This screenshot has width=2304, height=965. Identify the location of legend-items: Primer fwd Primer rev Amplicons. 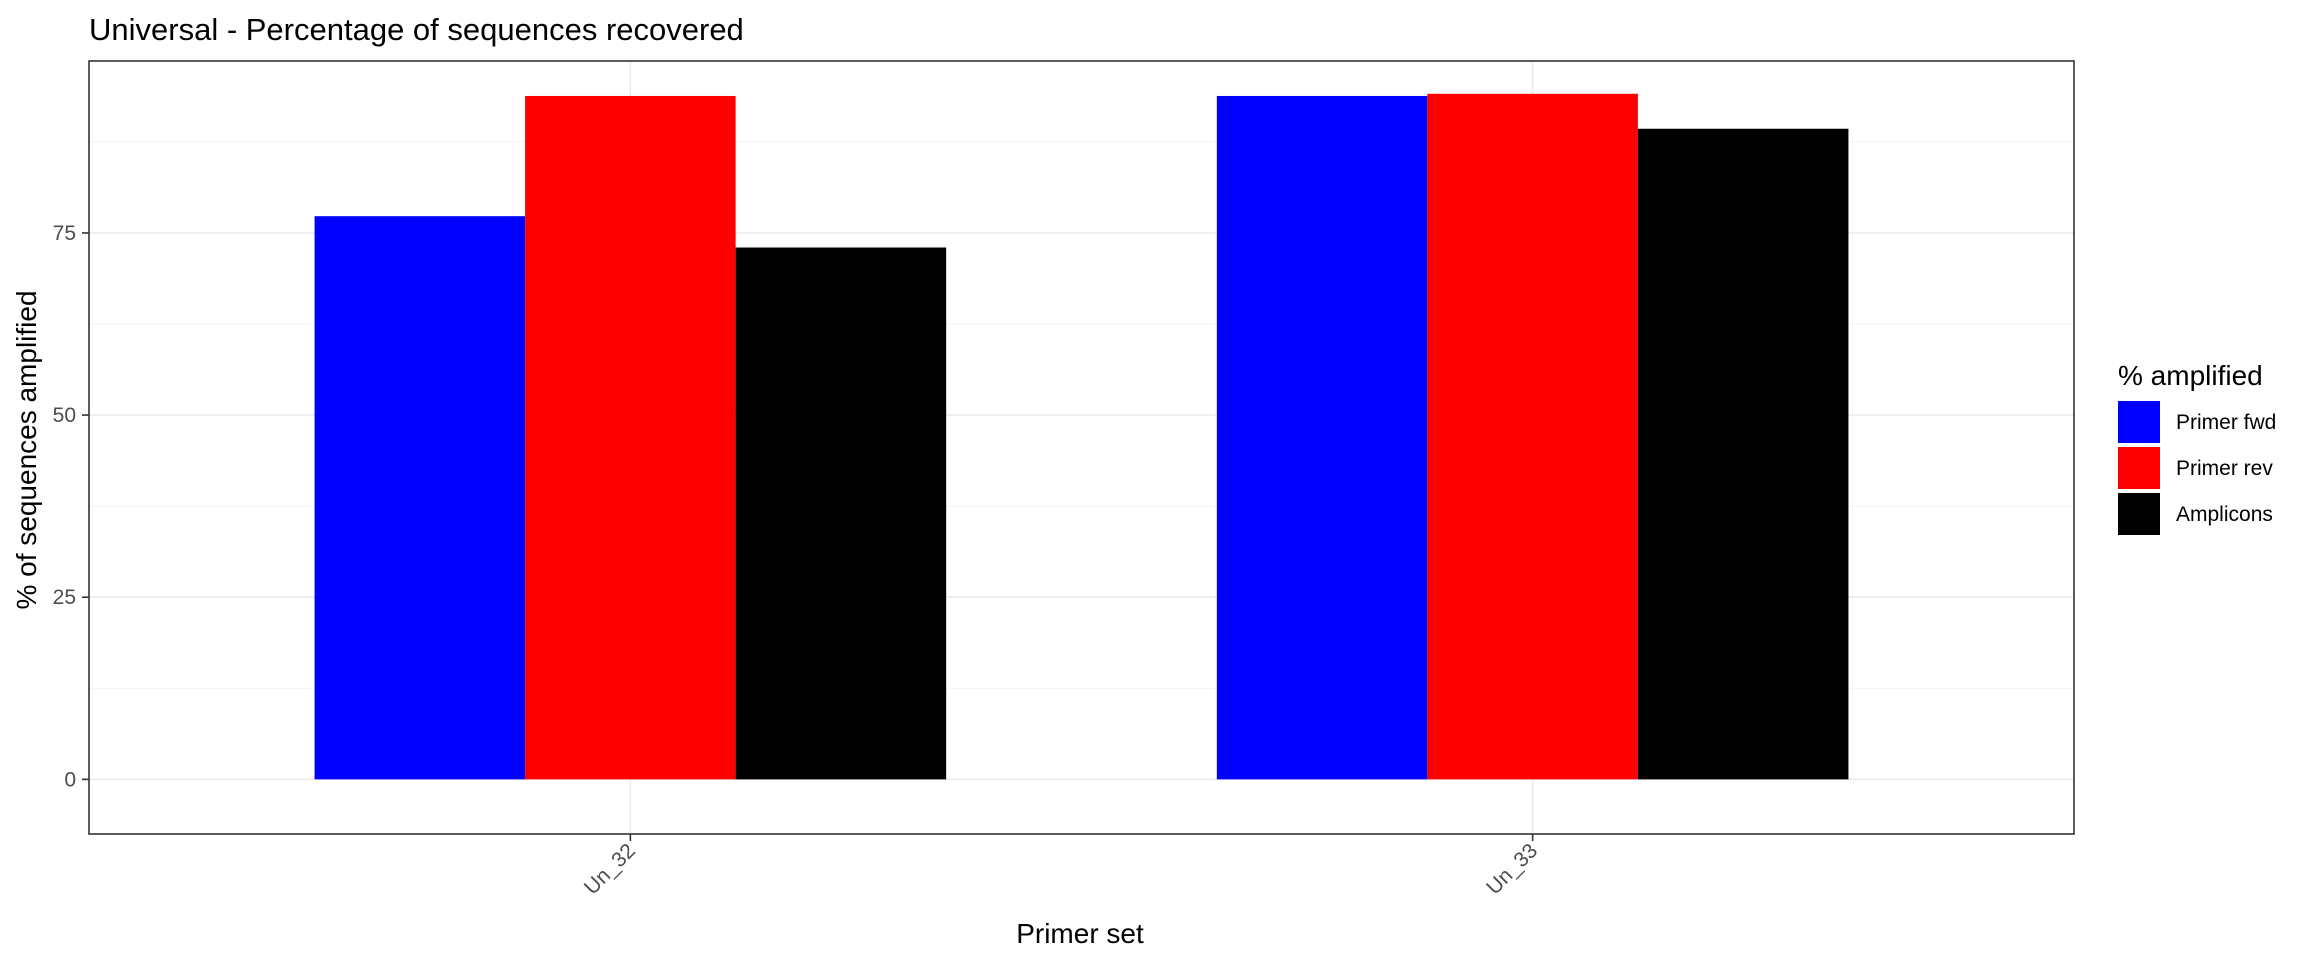
(2197, 468).